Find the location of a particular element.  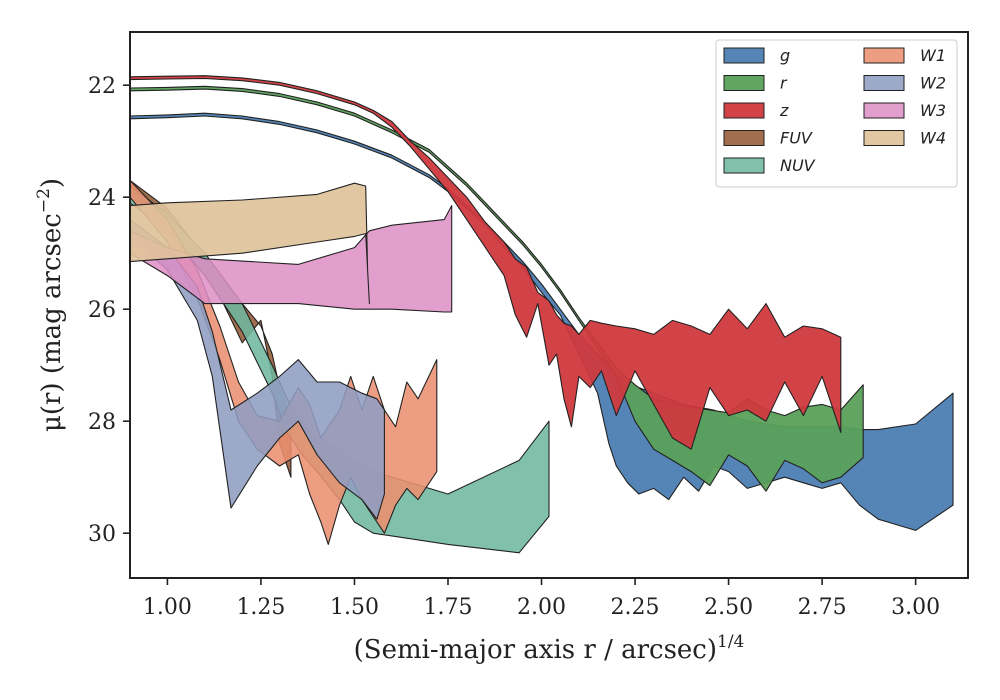

x-axis-label: (Semi-major axis r / arcsec)1/4 is located at coordinates (549, 648).